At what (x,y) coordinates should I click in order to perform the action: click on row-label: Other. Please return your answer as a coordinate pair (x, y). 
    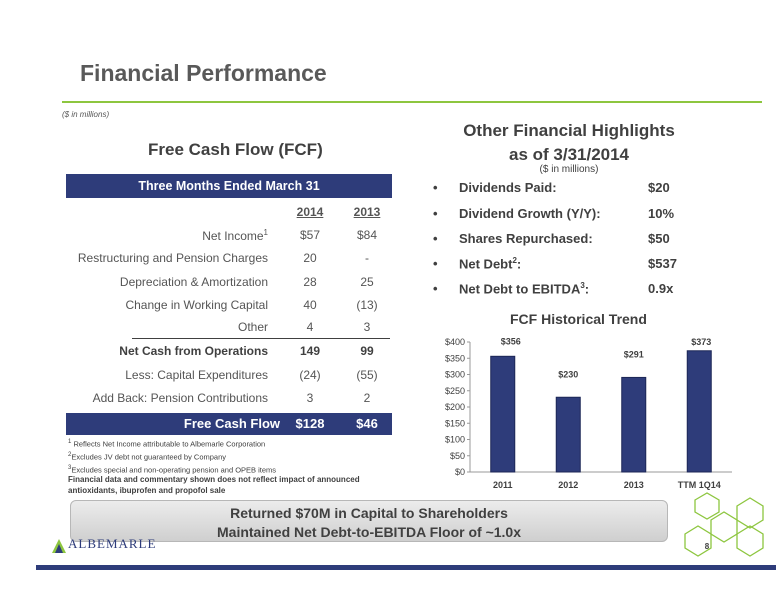
    Looking at the image, I should click on (252, 327).